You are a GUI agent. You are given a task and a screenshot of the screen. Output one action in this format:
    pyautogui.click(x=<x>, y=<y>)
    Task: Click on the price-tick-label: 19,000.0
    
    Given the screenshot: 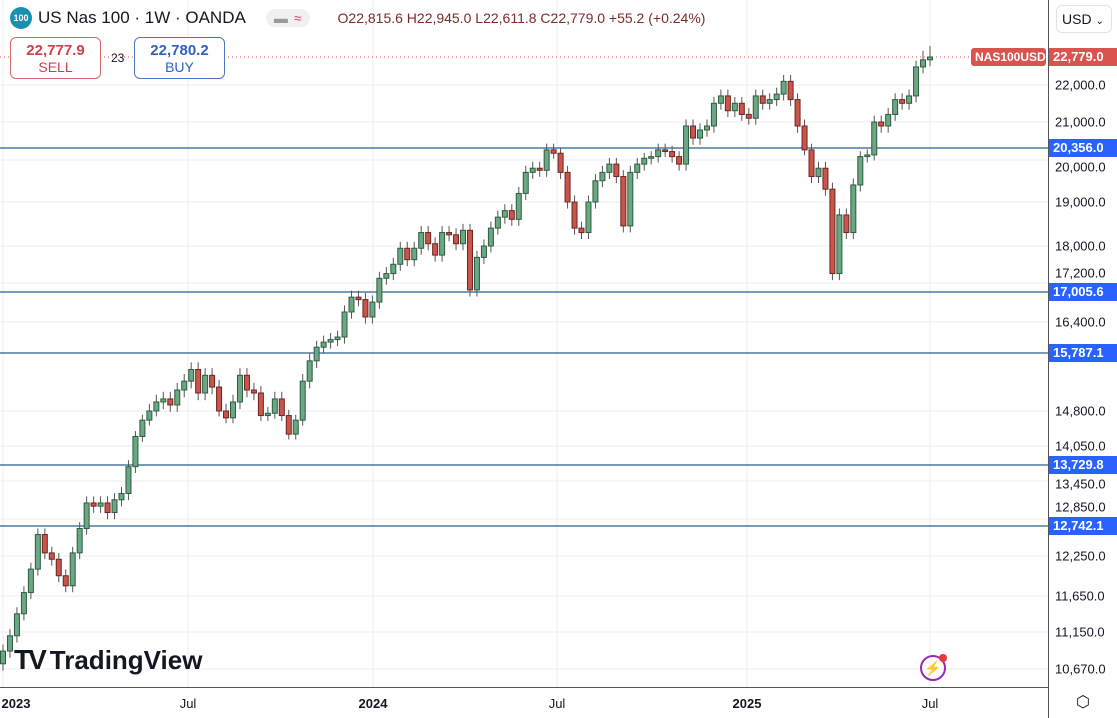 What is the action you would take?
    pyautogui.click(x=1080, y=202)
    